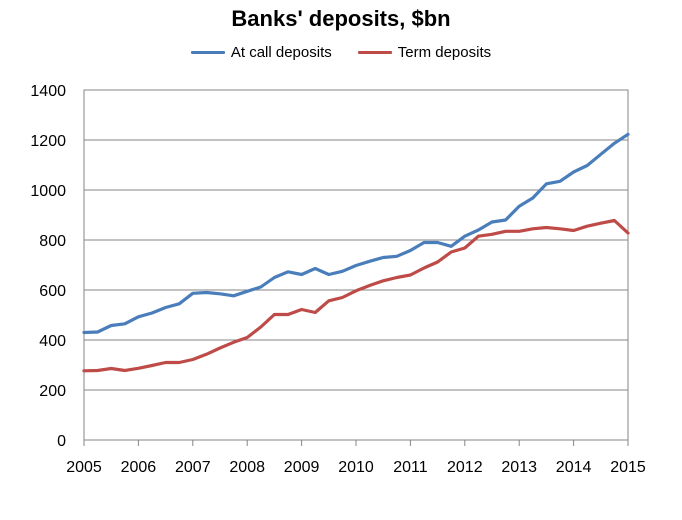 This screenshot has height=520, width=682. What do you see at coordinates (48, 141) in the screenshot?
I see `y-tick-label-1200: 1200` at bounding box center [48, 141].